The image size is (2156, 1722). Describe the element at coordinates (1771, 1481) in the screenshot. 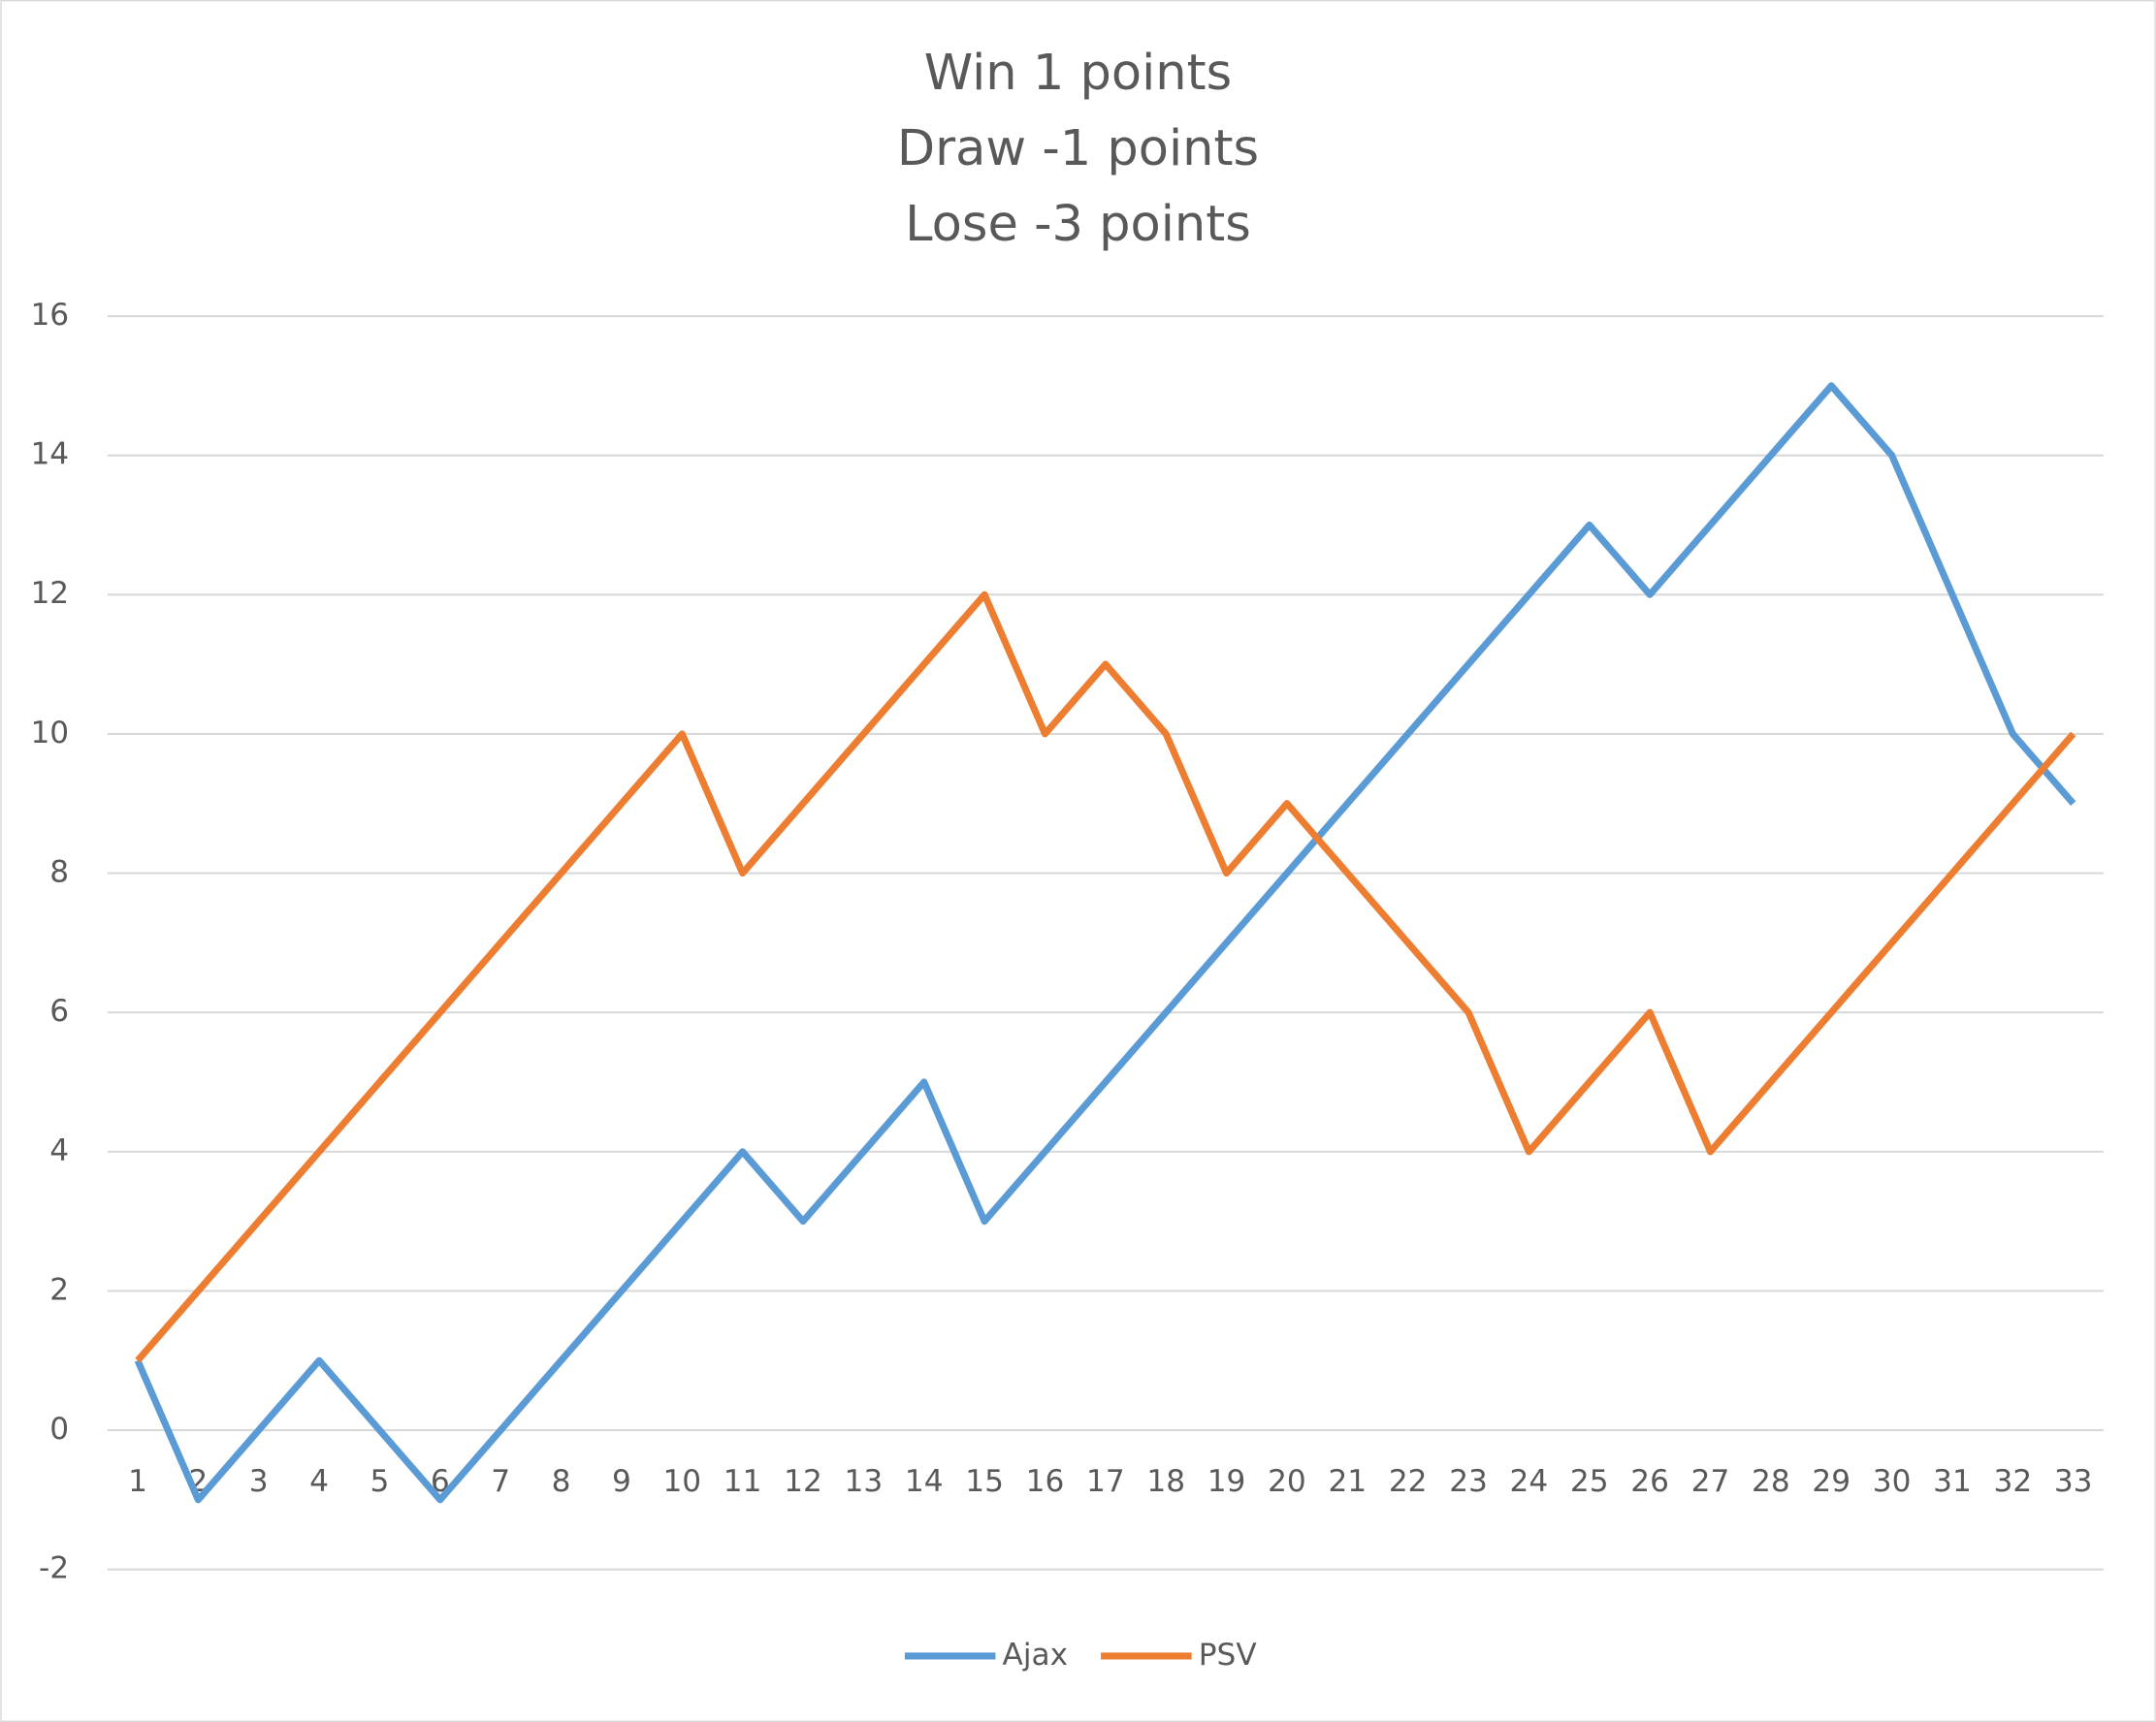

I see `x-tick-label: 28` at that location.